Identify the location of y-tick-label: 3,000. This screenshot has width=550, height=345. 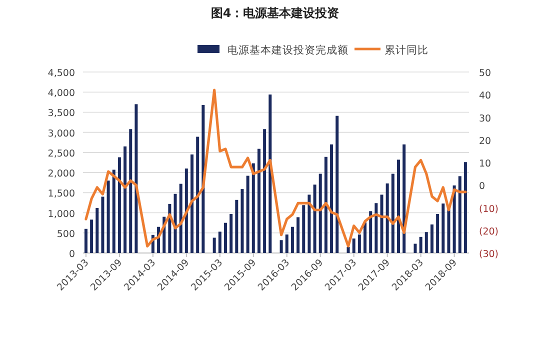
(61, 134).